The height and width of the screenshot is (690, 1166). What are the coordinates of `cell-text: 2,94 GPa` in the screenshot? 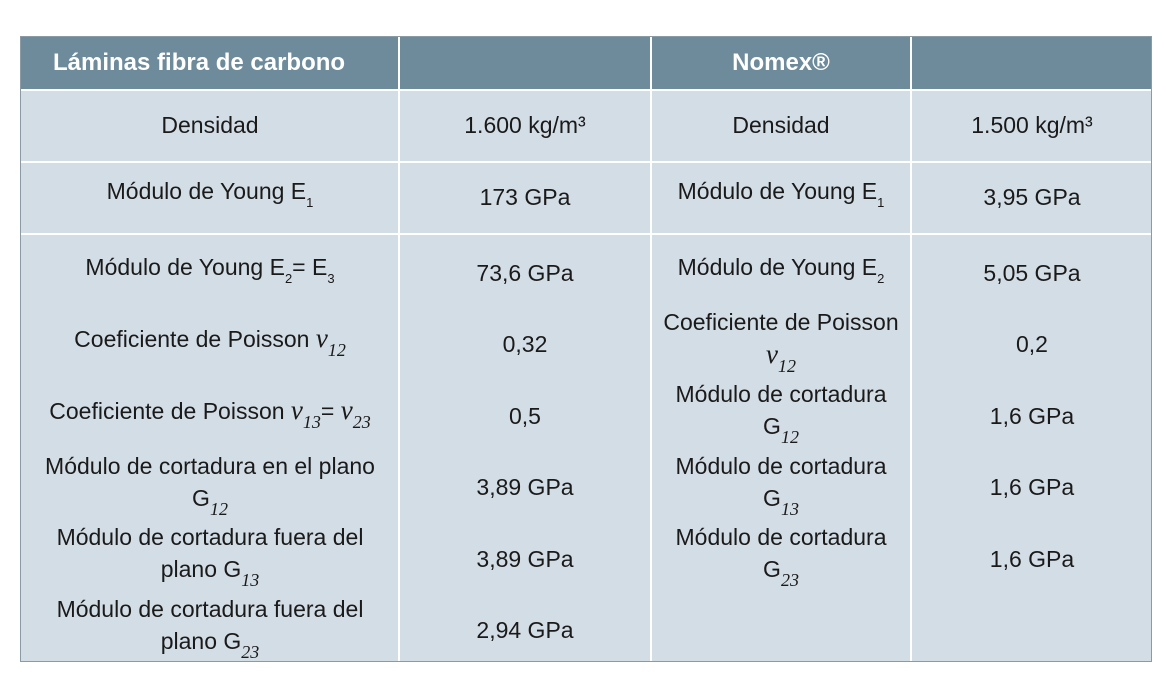 It's located at (524, 630).